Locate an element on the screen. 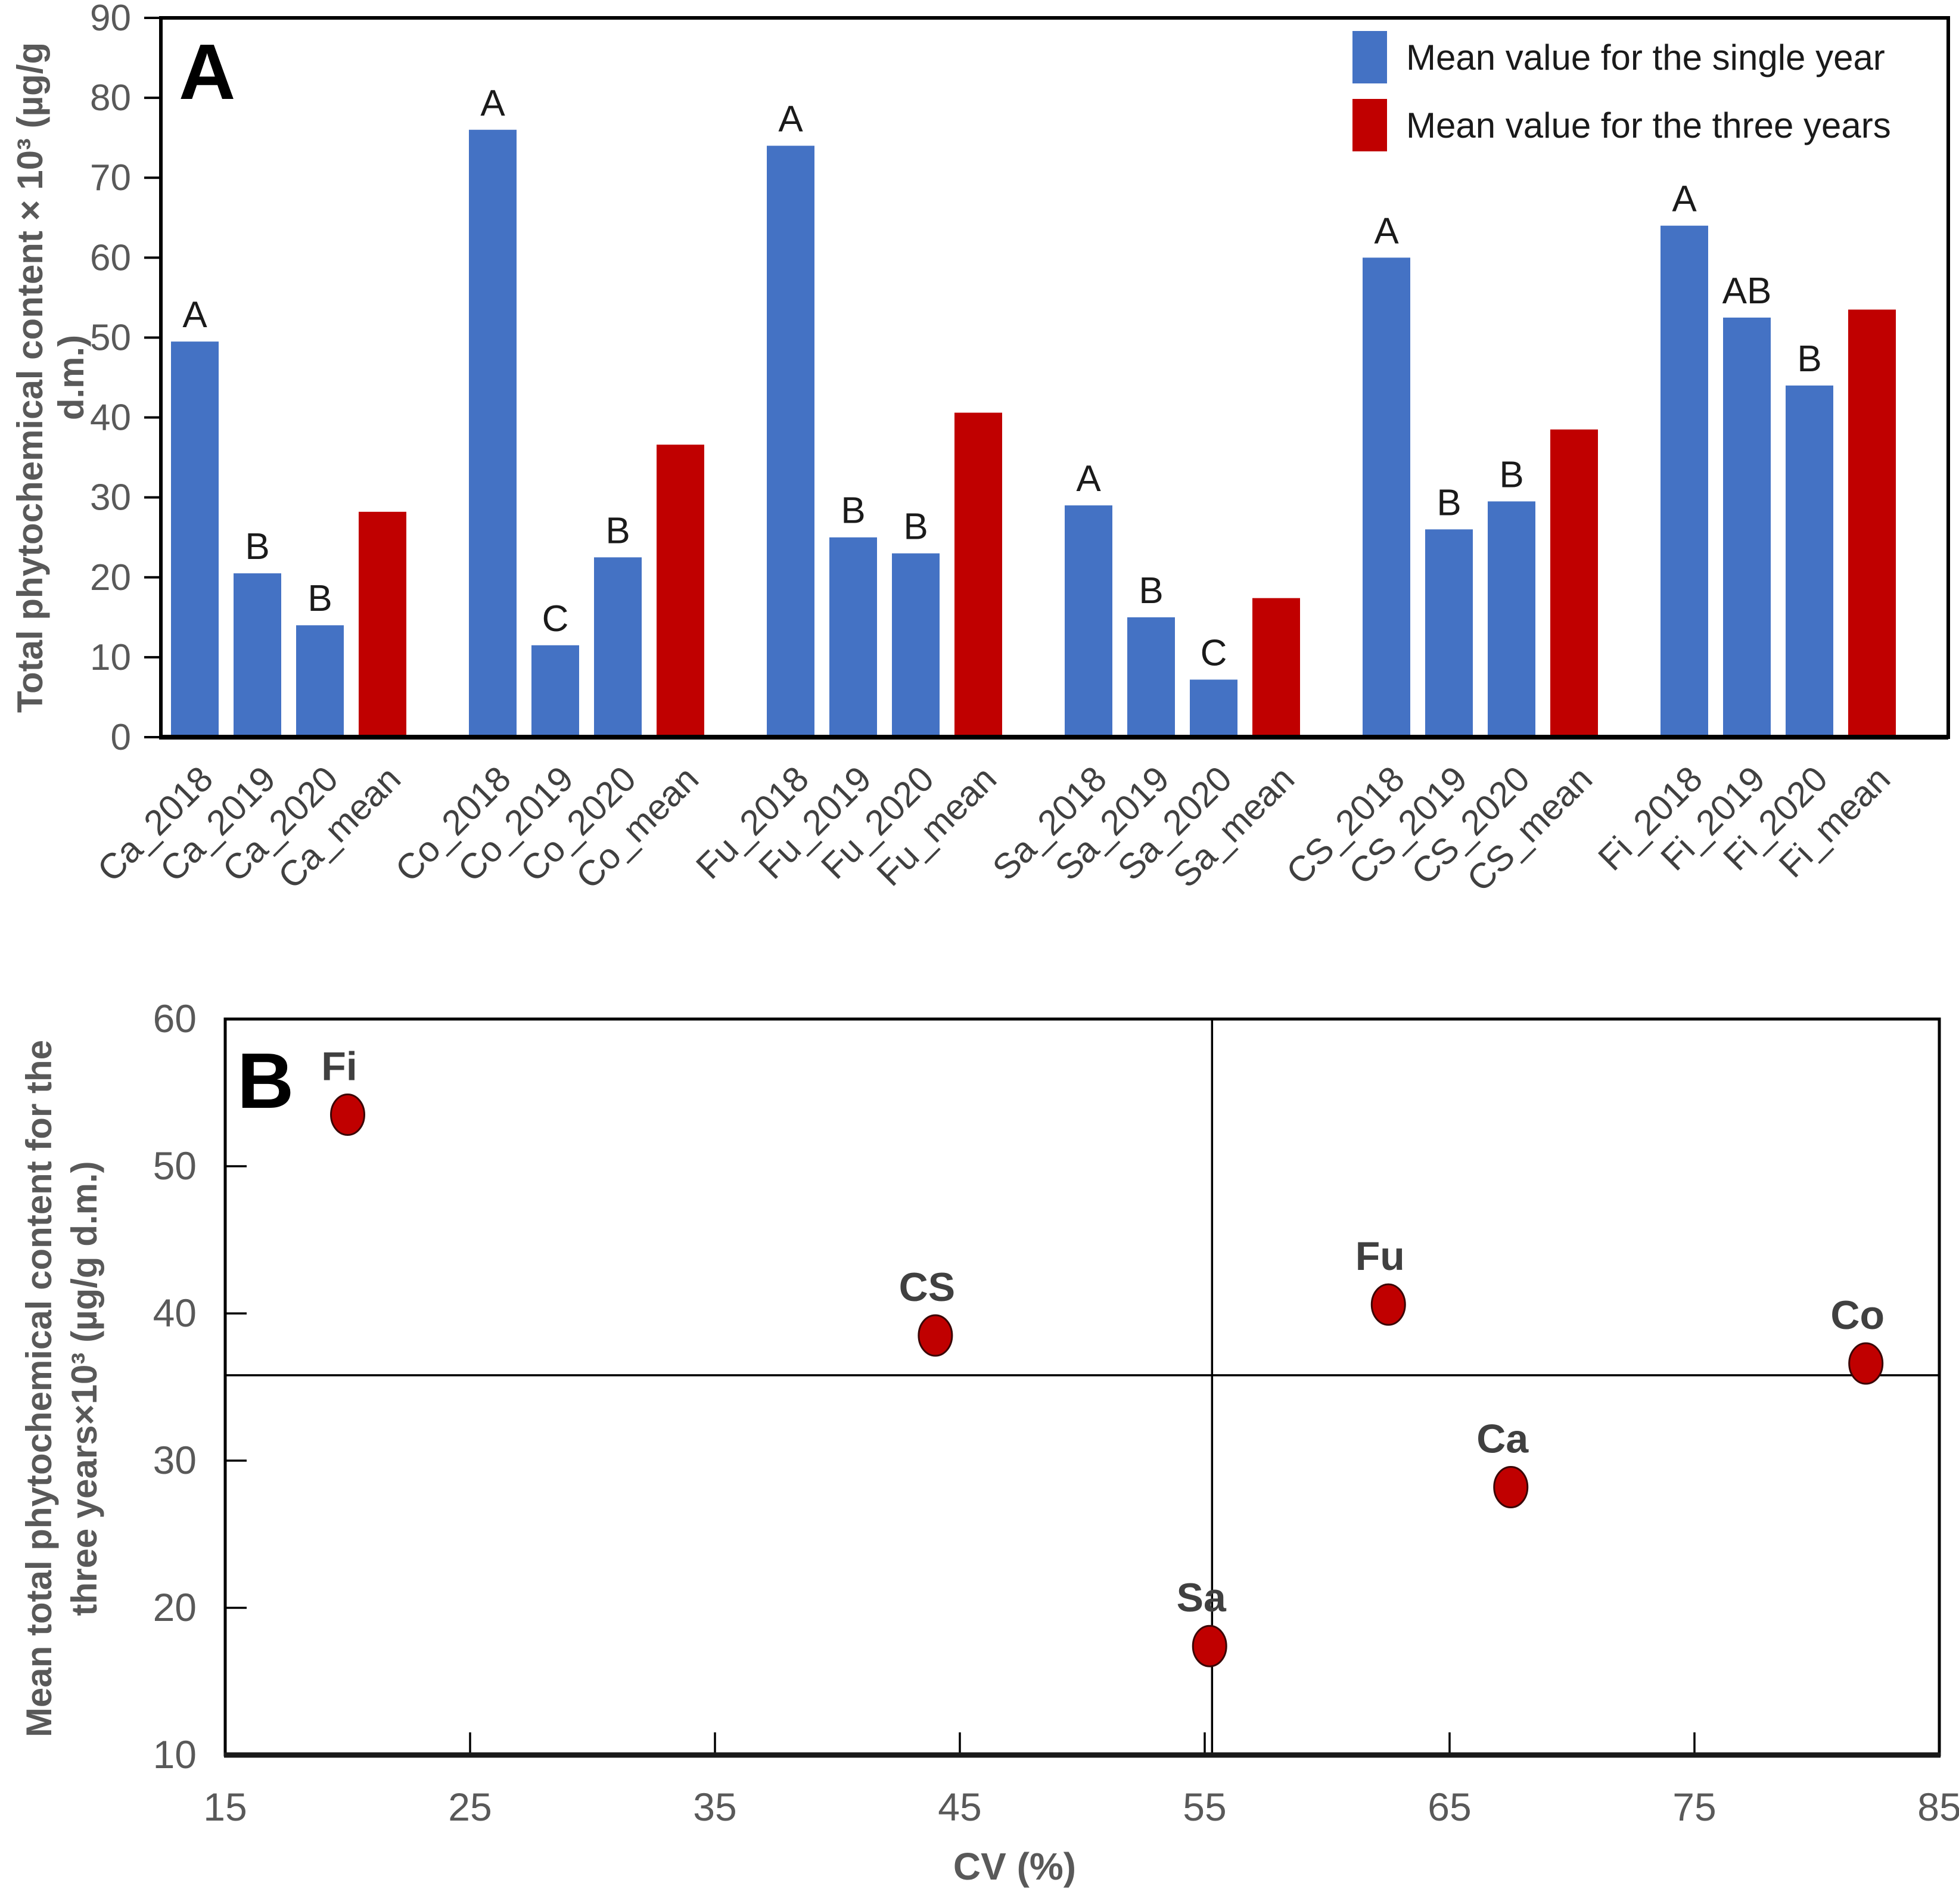 The width and height of the screenshot is (1959, 1904). a-y-tick-label: 60 is located at coordinates (110, 257).